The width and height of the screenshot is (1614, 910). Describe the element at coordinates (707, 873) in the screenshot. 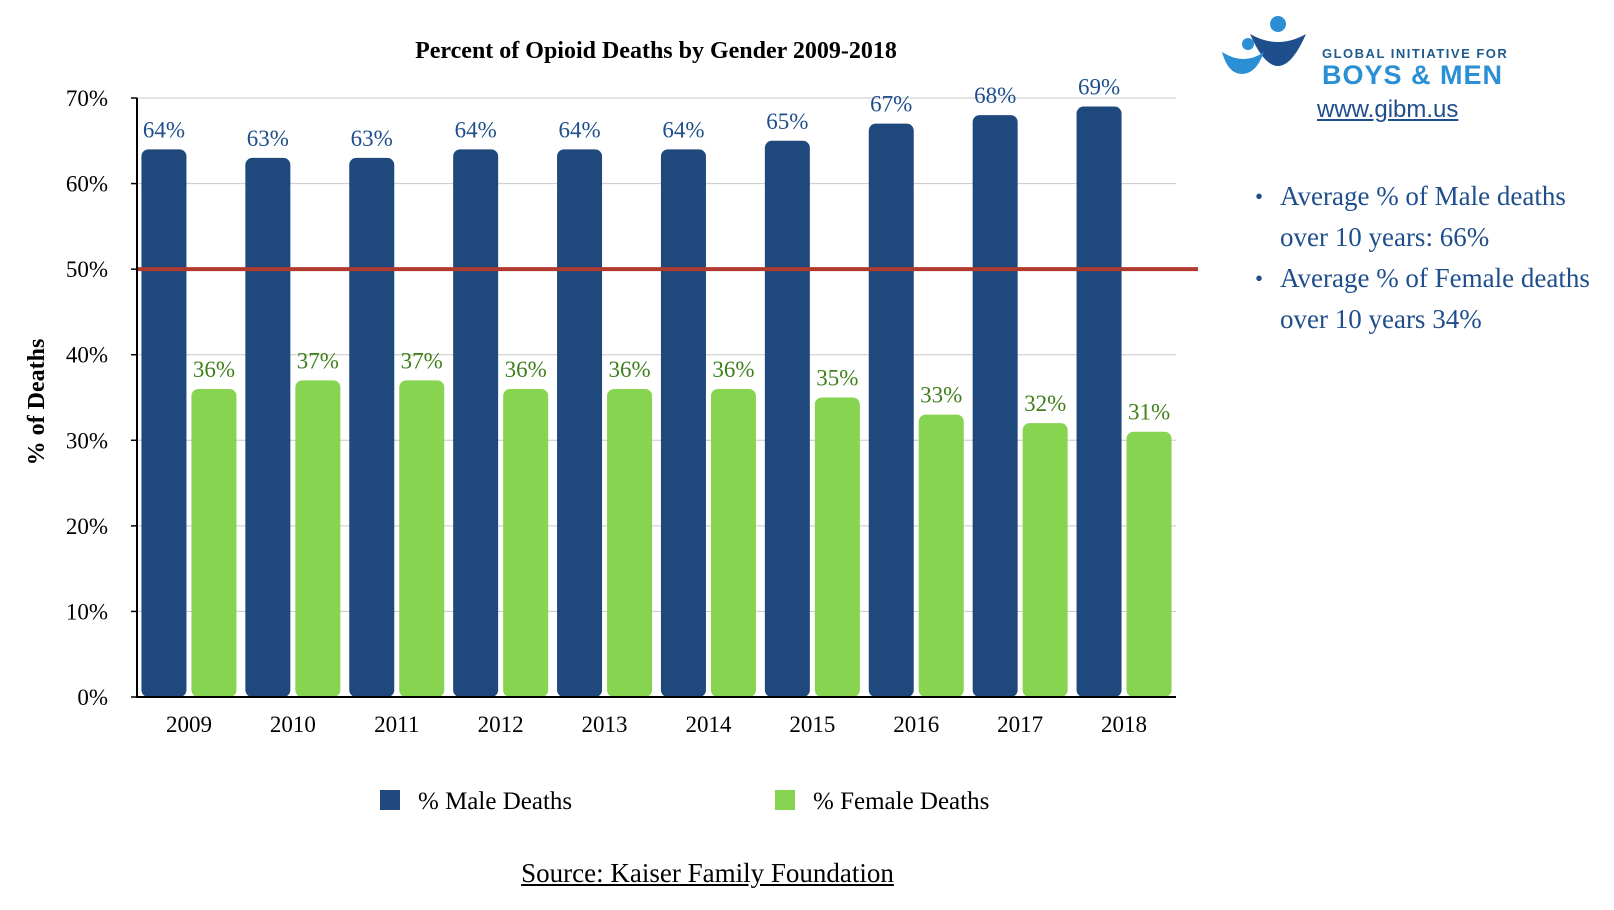

I see `source-link: Source: Kaiser Family Foundation` at that location.